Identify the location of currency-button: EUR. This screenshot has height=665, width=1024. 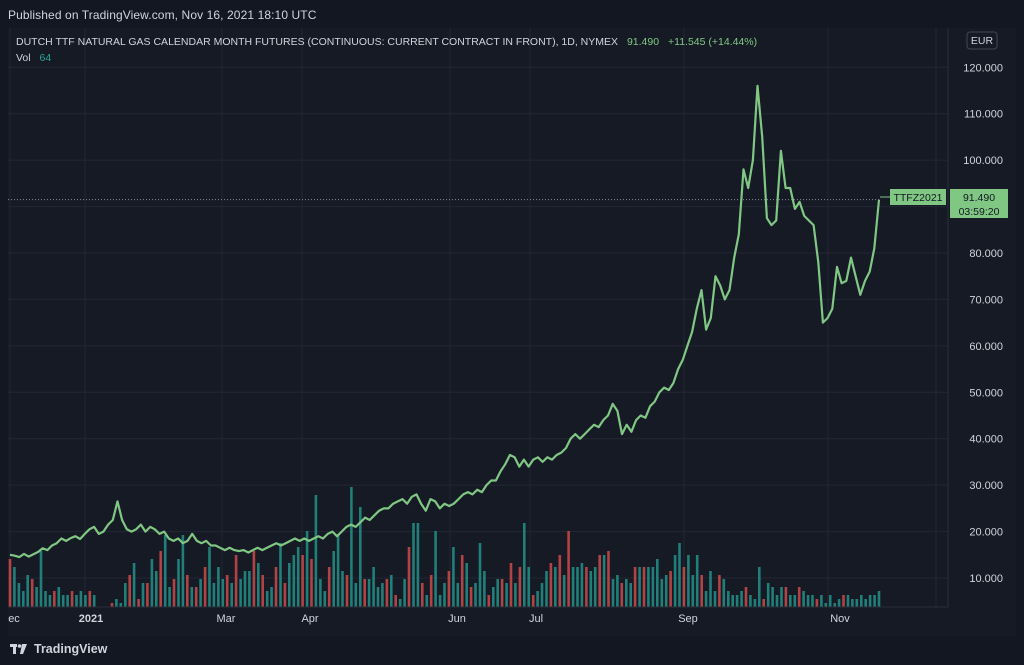
(982, 40).